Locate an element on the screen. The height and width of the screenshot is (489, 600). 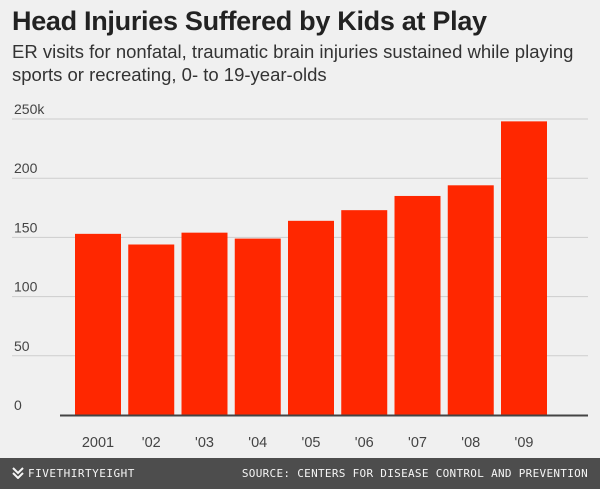
y-tick-label: 250k is located at coordinates (29, 109).